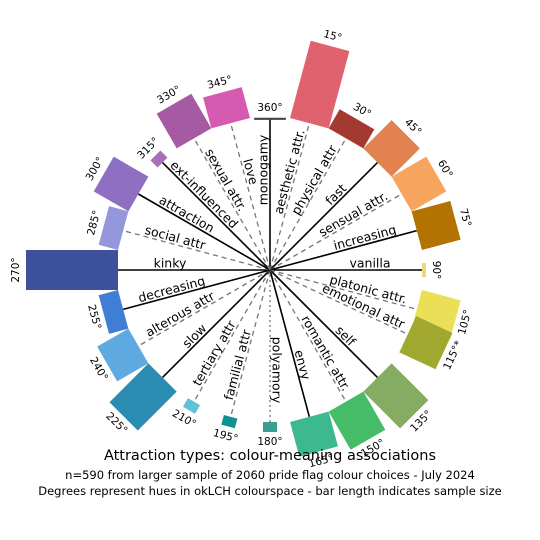 The height and width of the screenshot is (540, 540). What do you see at coordinates (290, 343) in the screenshot?
I see `spoke-envy` at bounding box center [290, 343].